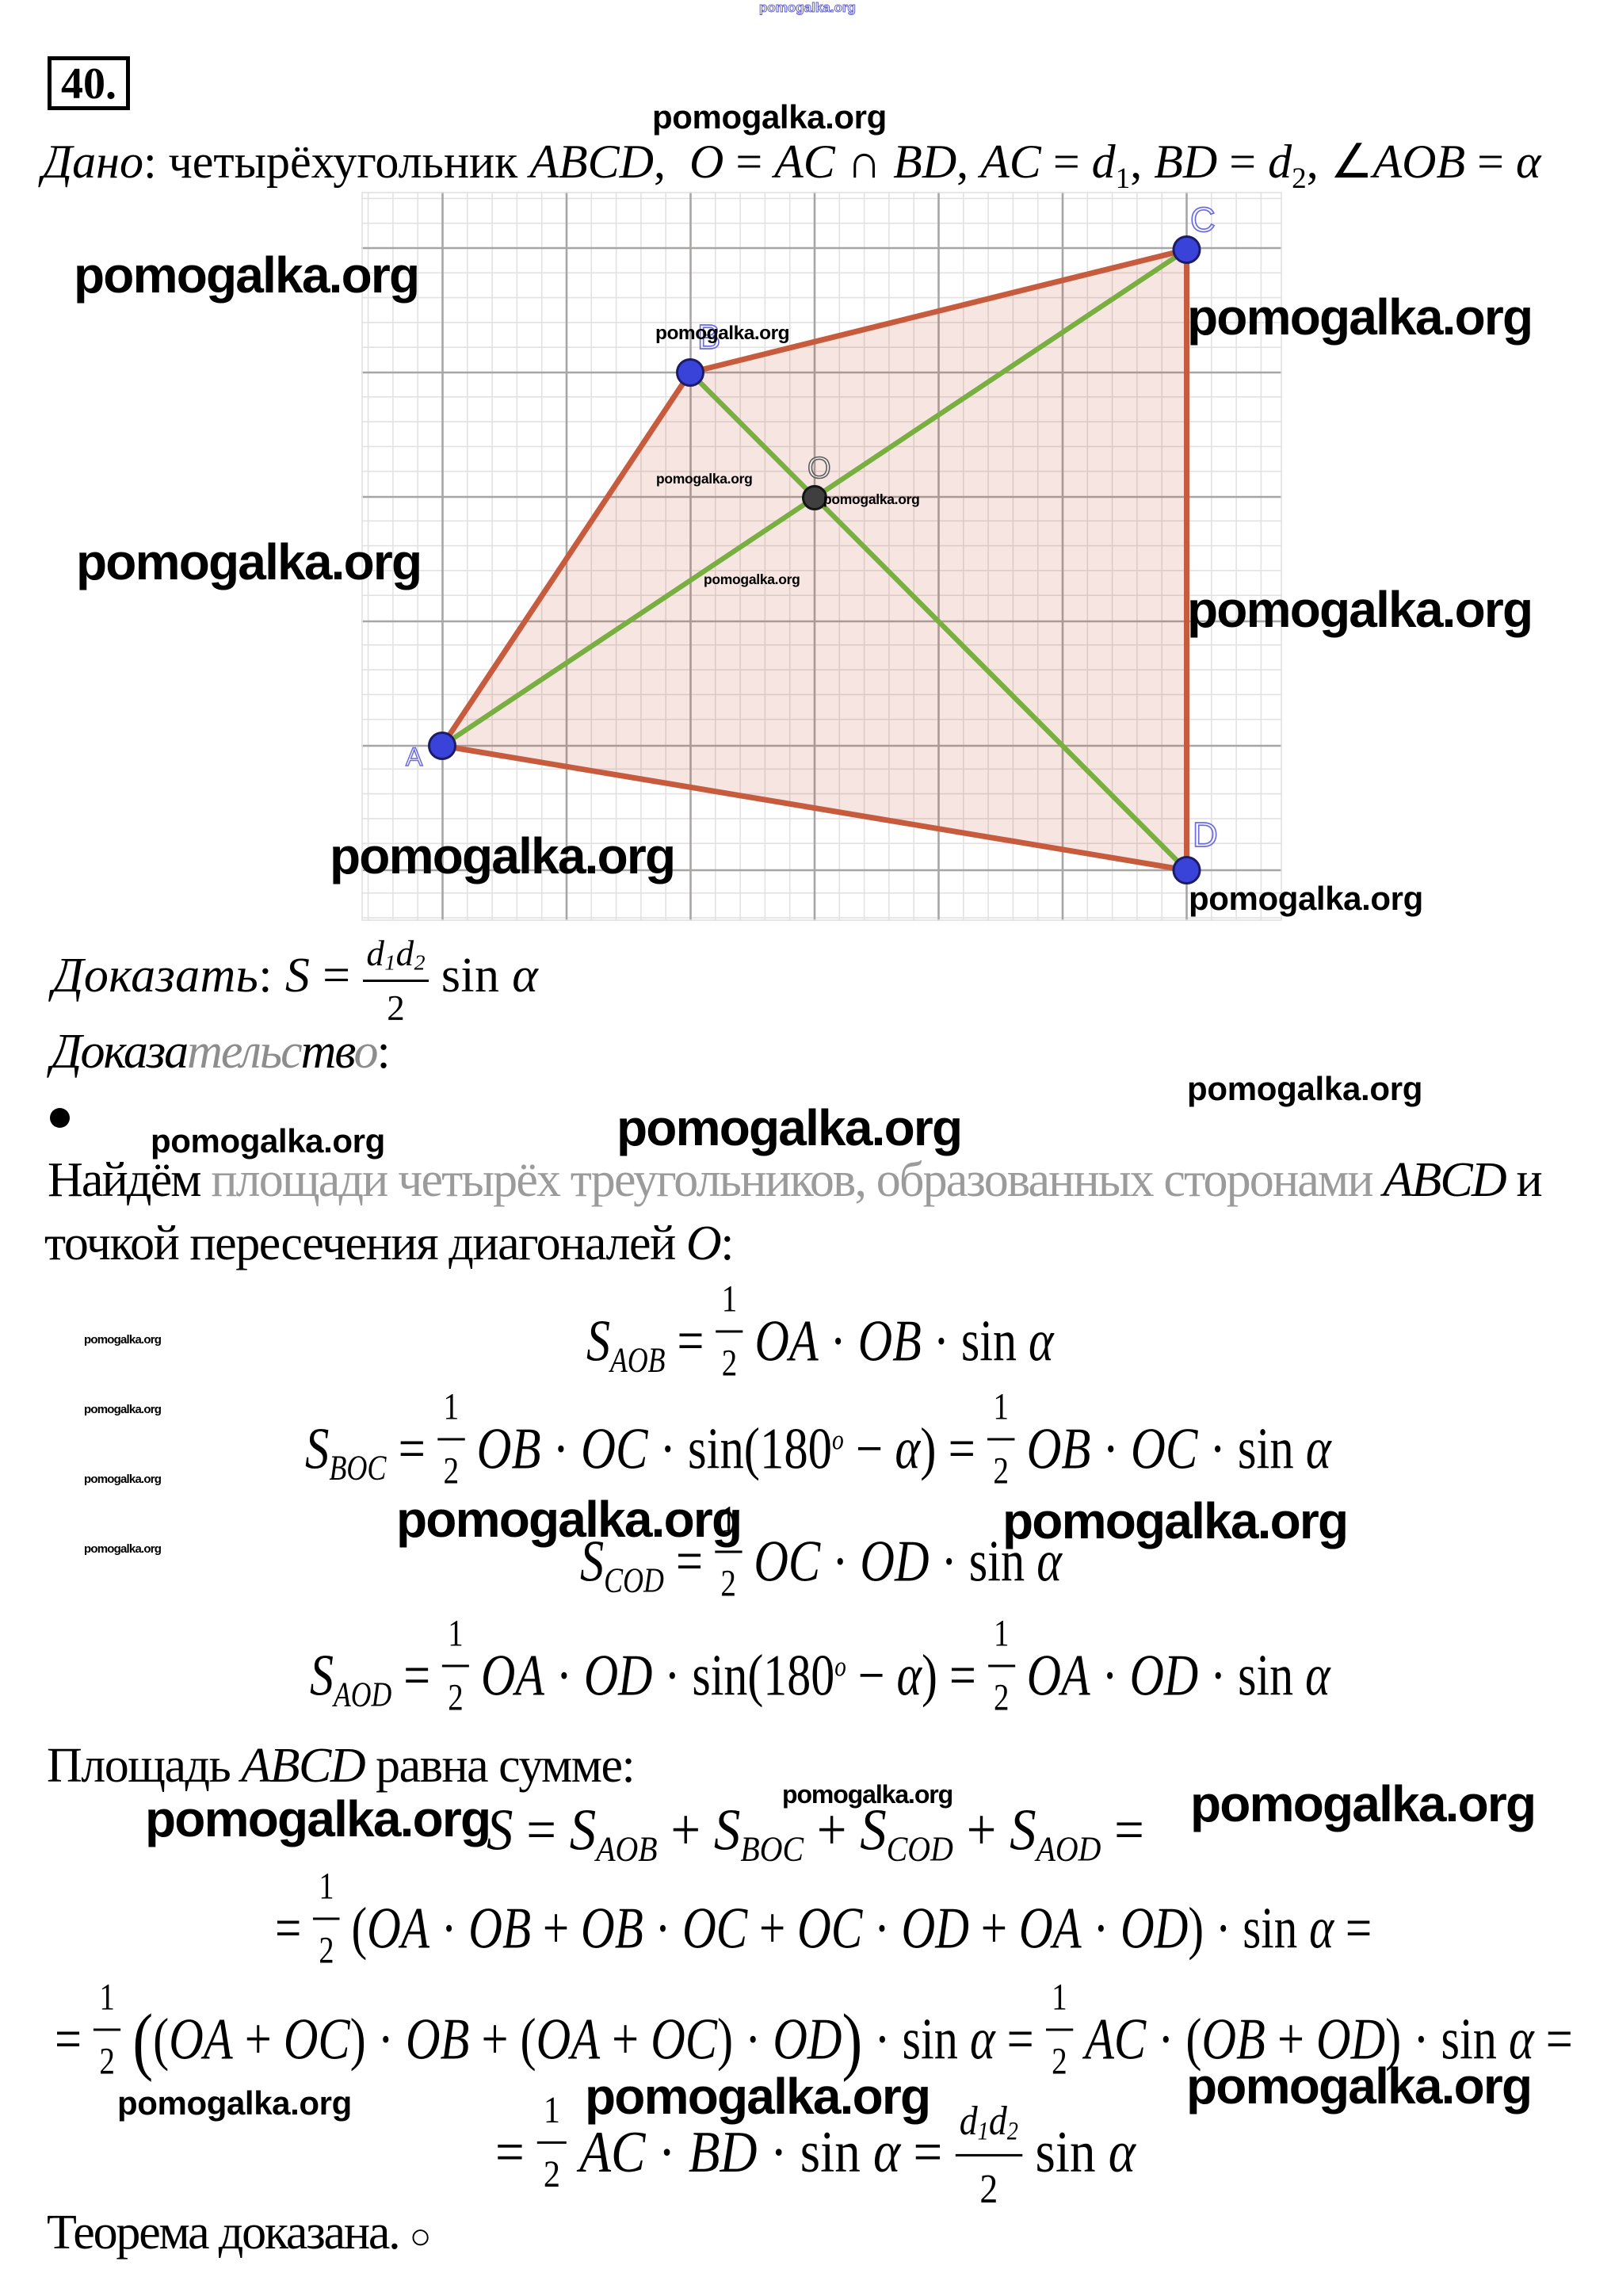  Describe the element at coordinates (819, 468) in the screenshot. I see `svg-text: O` at that location.